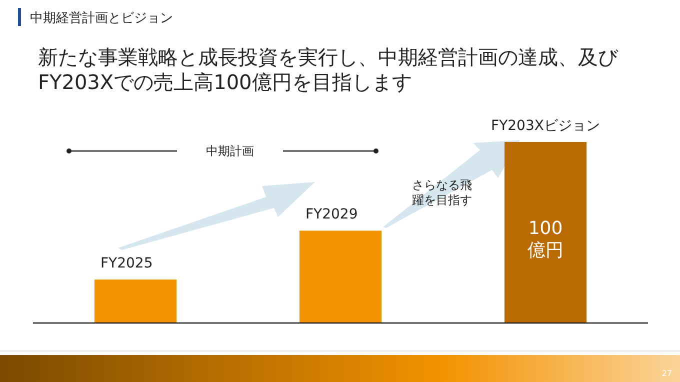  Describe the element at coordinates (546, 239) in the screenshot. I see `data-label: 100億円` at that location.